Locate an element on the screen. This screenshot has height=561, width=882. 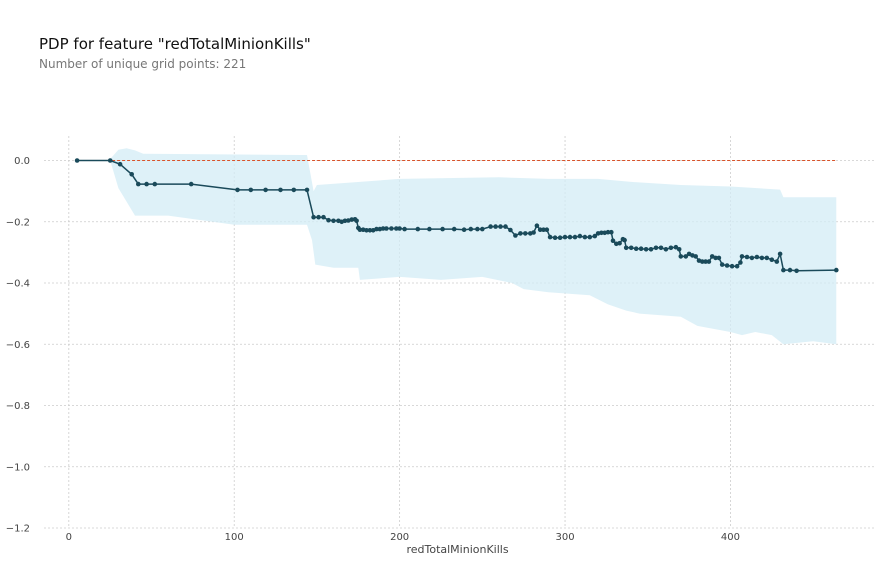
y-tick-label: −1.0 is located at coordinates (18, 467).